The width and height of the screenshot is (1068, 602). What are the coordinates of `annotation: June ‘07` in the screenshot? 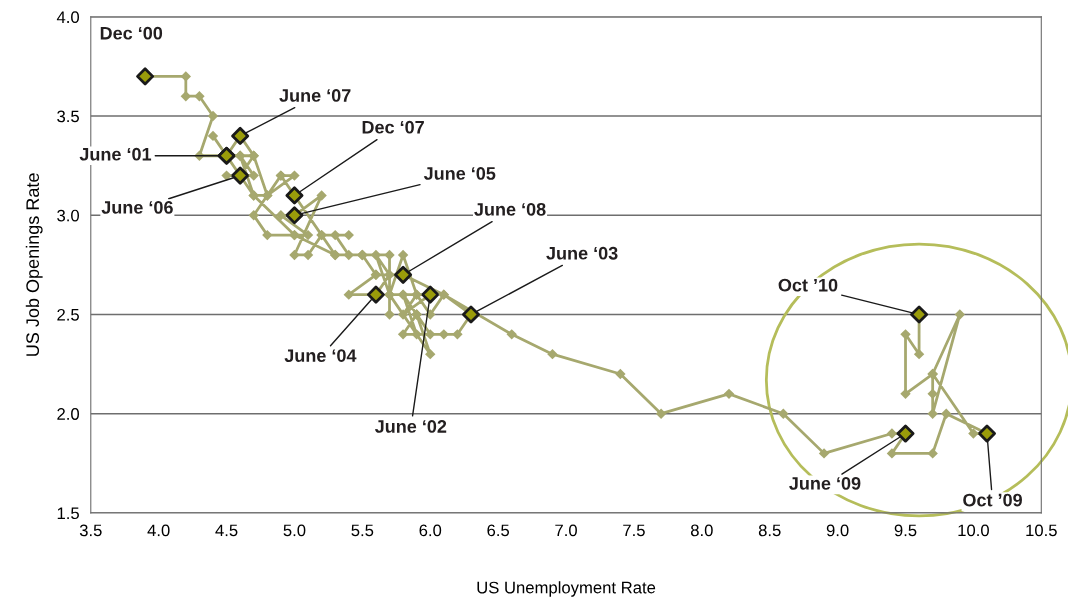 It's located at (315, 95).